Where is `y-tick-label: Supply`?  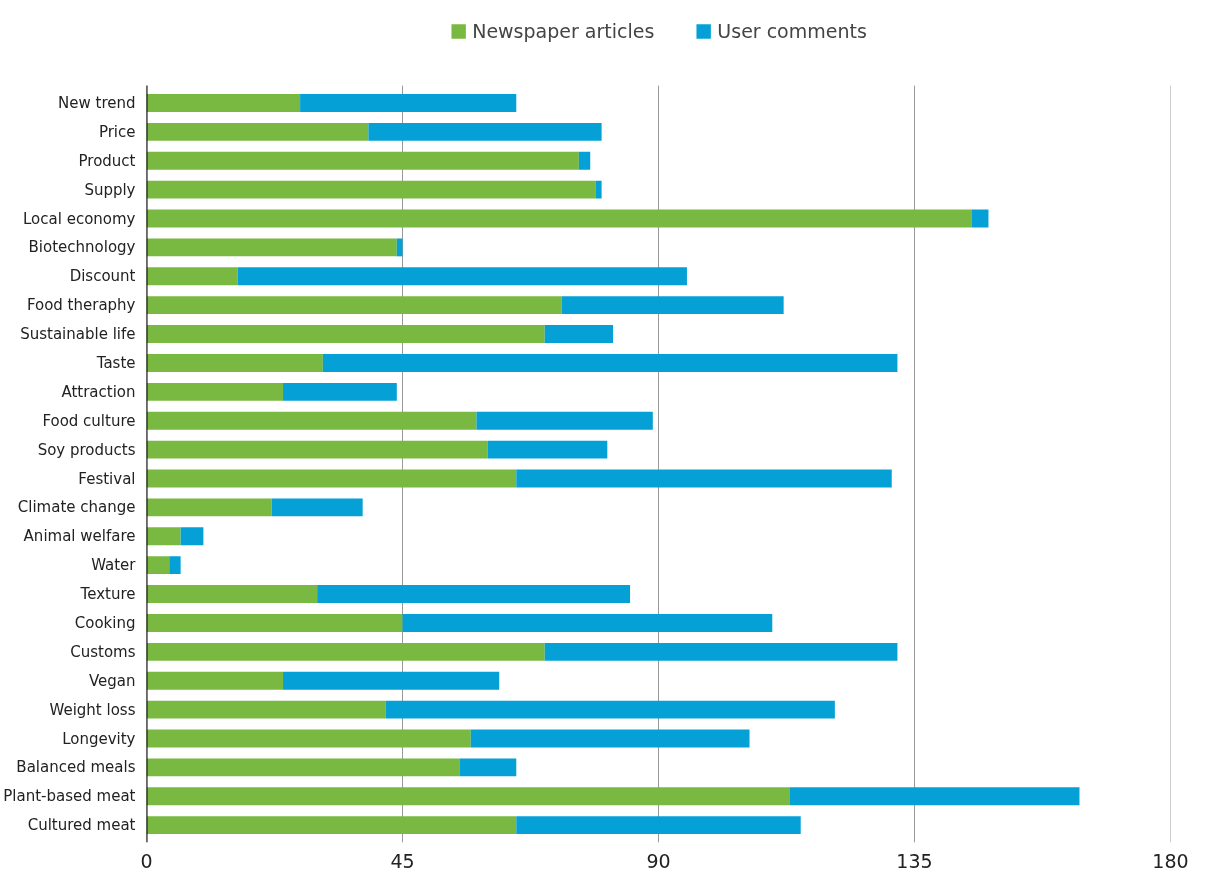
y-tick-label: Supply is located at coordinates (110, 189).